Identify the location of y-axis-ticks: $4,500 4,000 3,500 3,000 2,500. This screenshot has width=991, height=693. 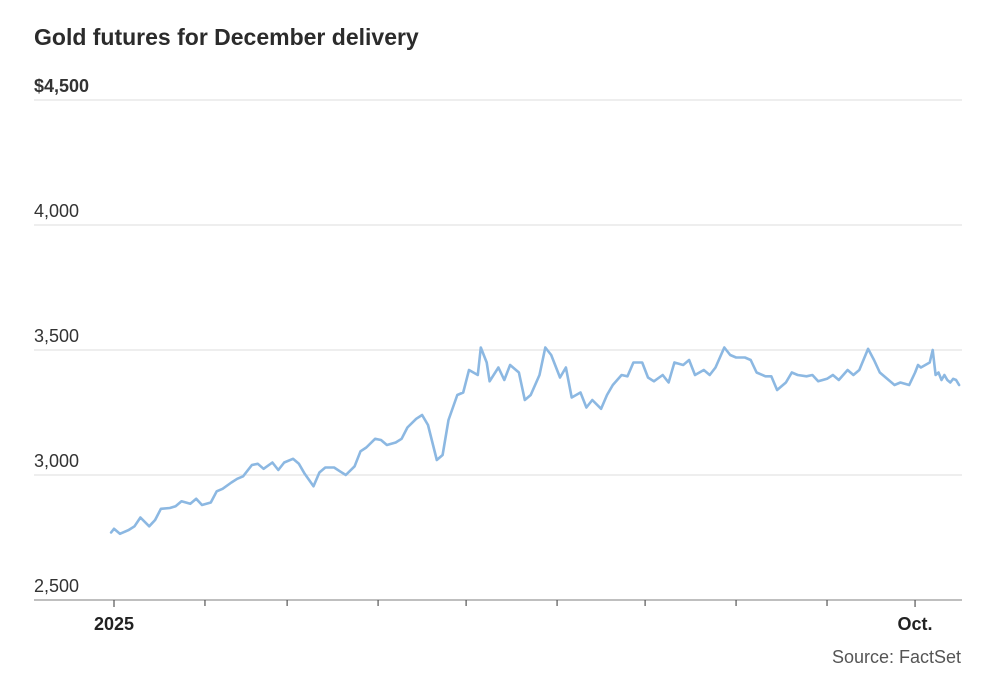
(61, 336).